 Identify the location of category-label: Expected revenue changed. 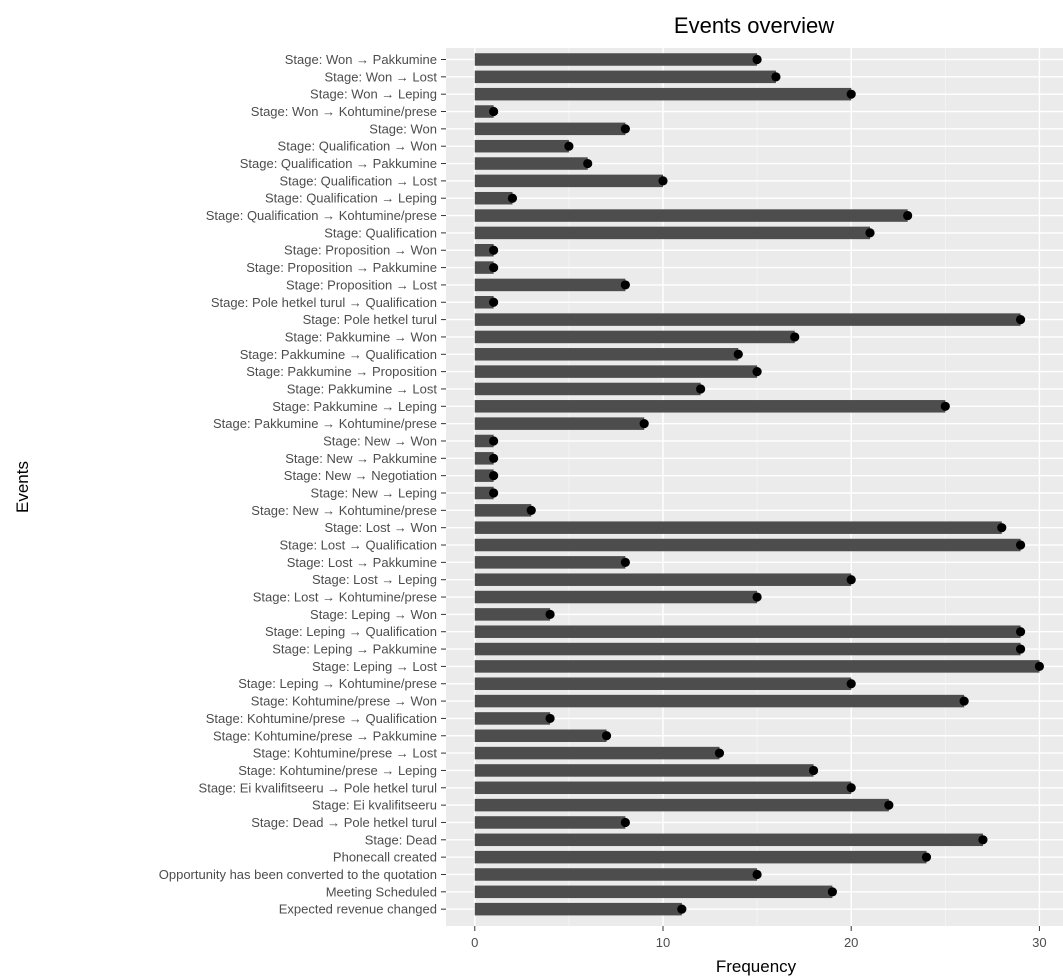
(358, 909).